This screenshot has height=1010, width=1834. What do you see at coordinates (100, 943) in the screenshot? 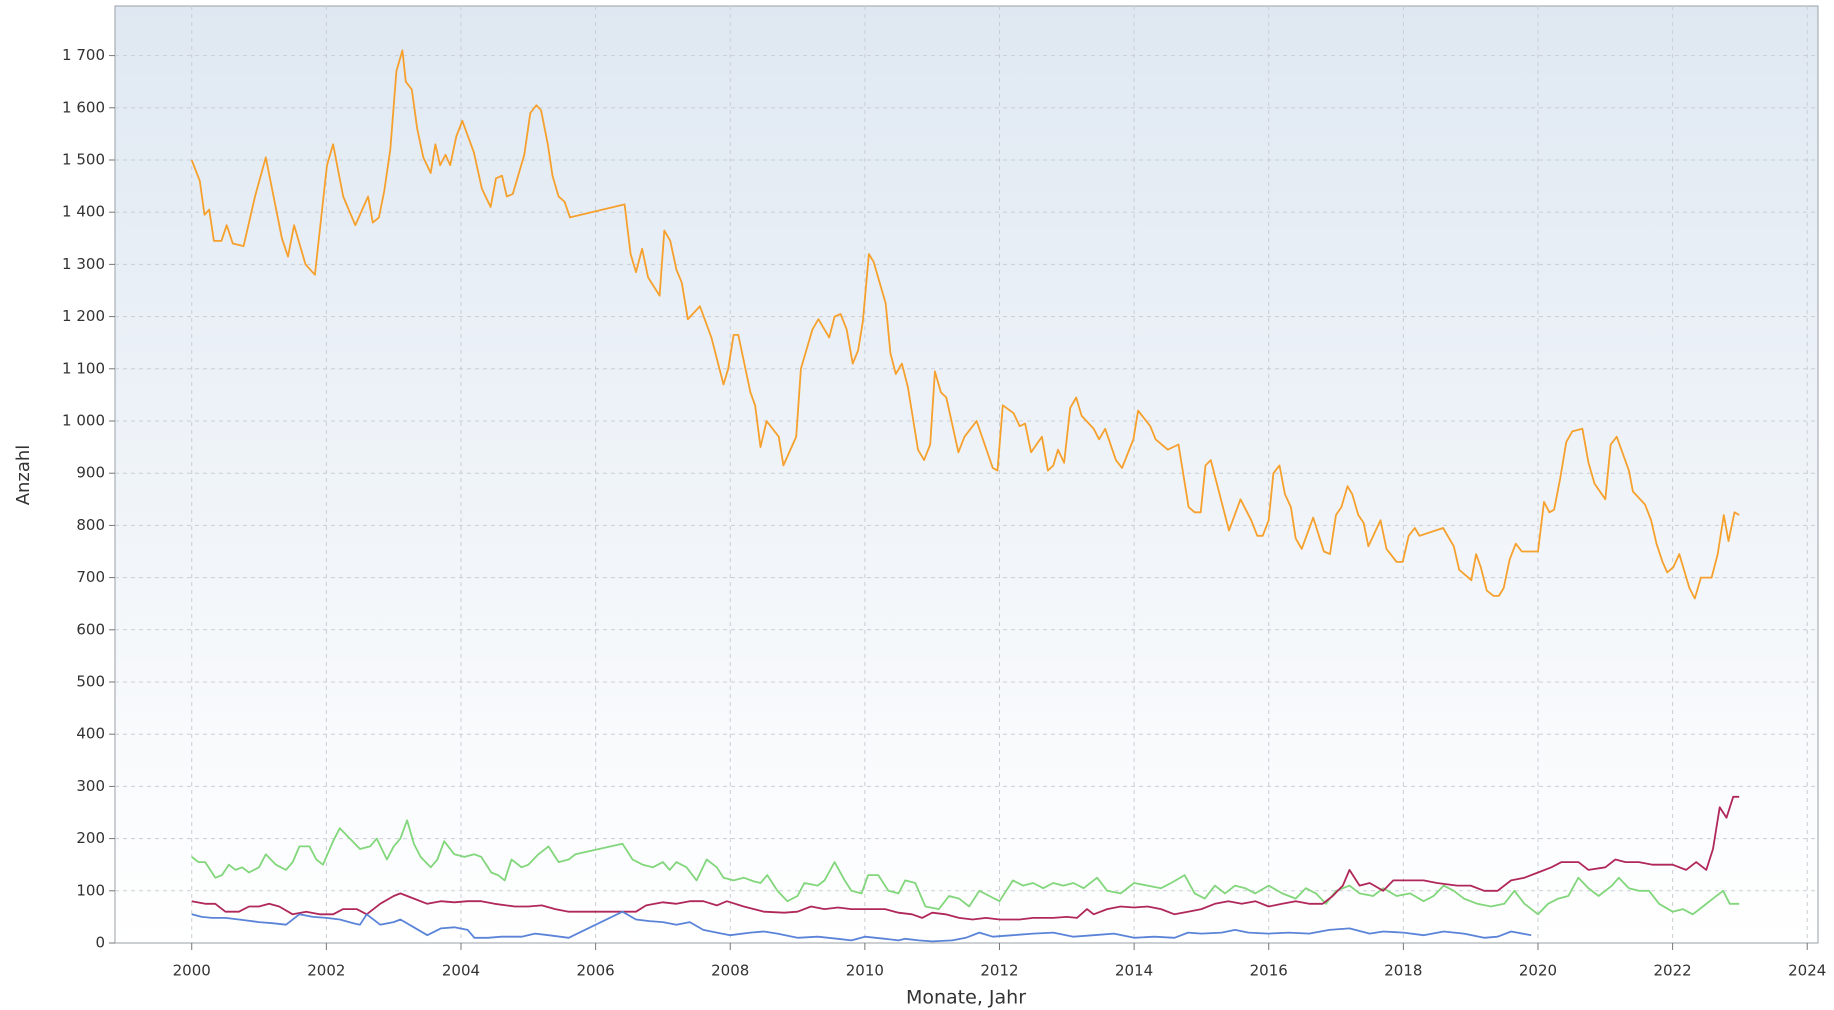
I see `y-tick-label: 0` at bounding box center [100, 943].